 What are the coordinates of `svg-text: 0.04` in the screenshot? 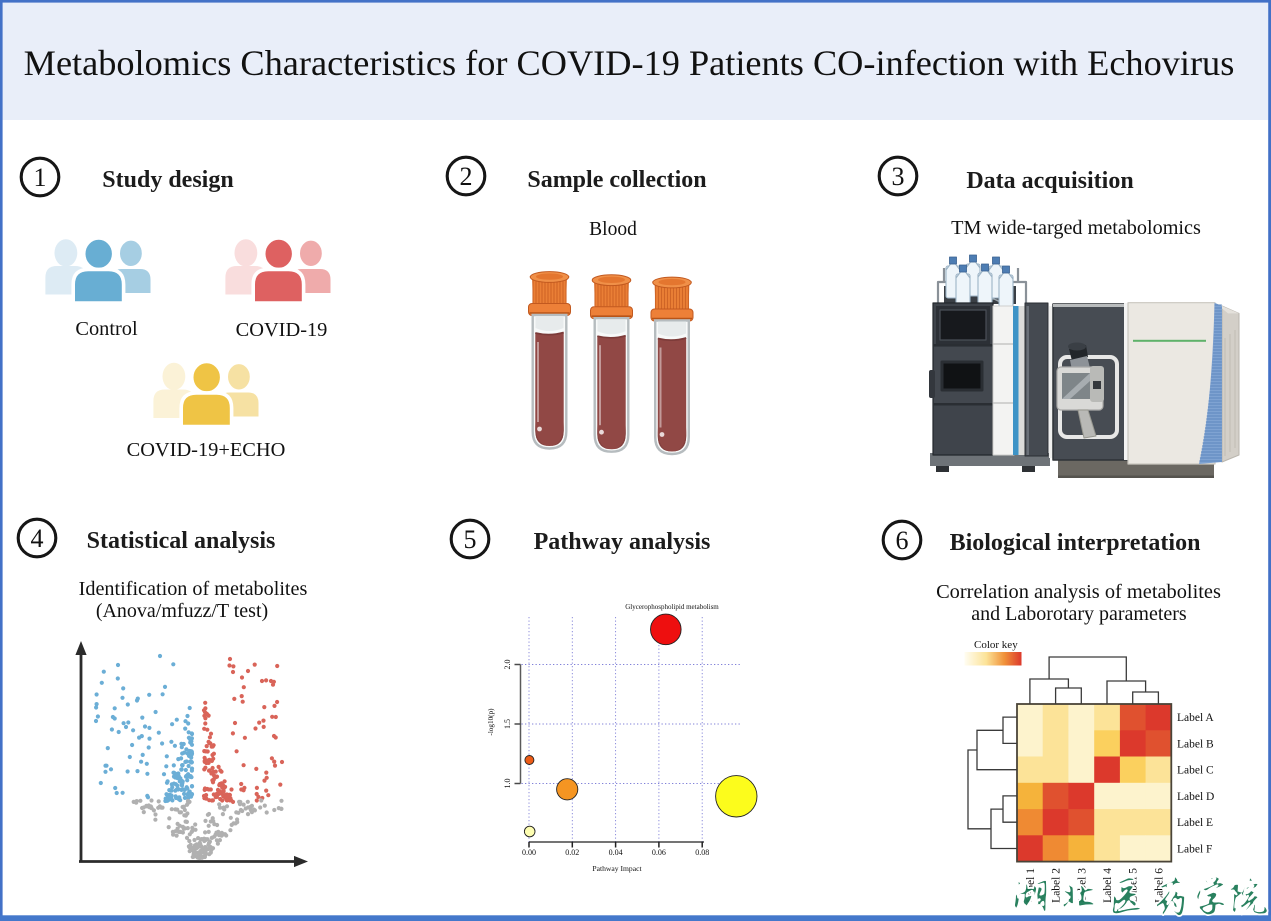 It's located at (616, 852).